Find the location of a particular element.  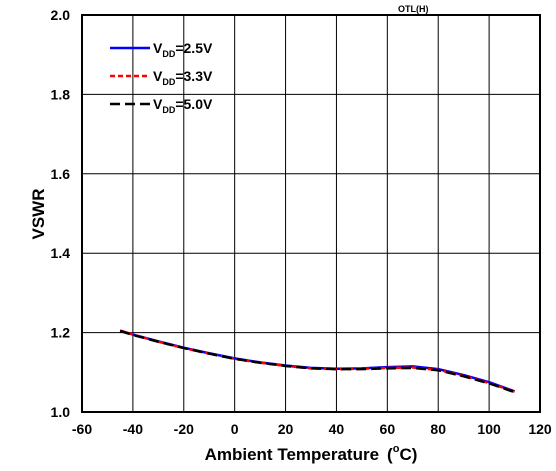

x-tick-label-3: 0 is located at coordinates (235, 429).